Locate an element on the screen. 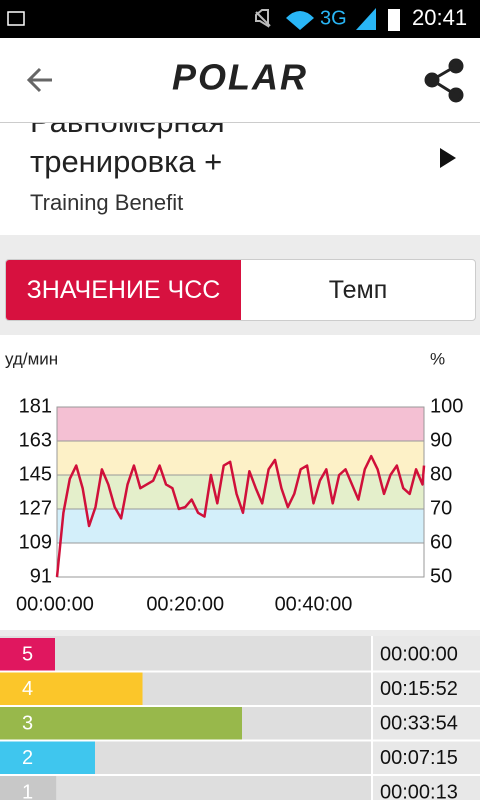 This screenshot has height=800, width=480. tab-active: ЗНАЧЕНИЕ ЧСС is located at coordinates (123, 290).